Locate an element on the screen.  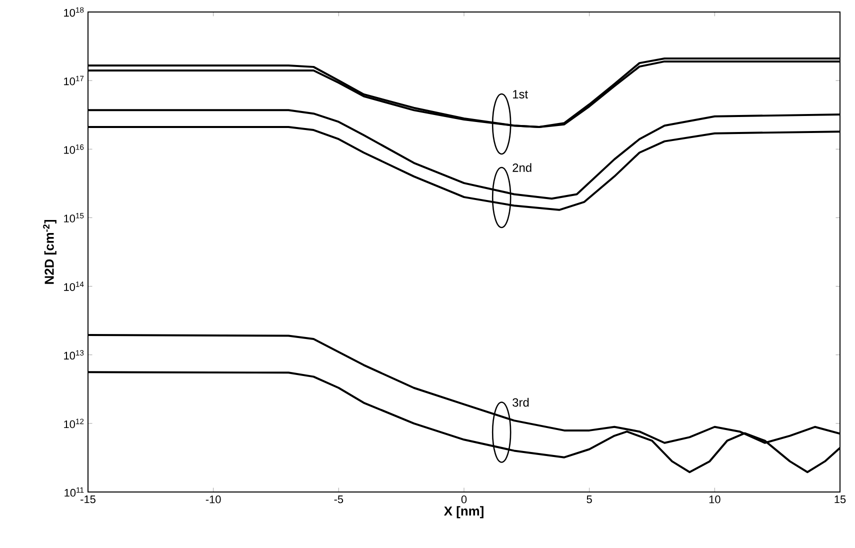
y-axis-title: N2D [cm$^{-2}$] is located at coordinates (49, 252).